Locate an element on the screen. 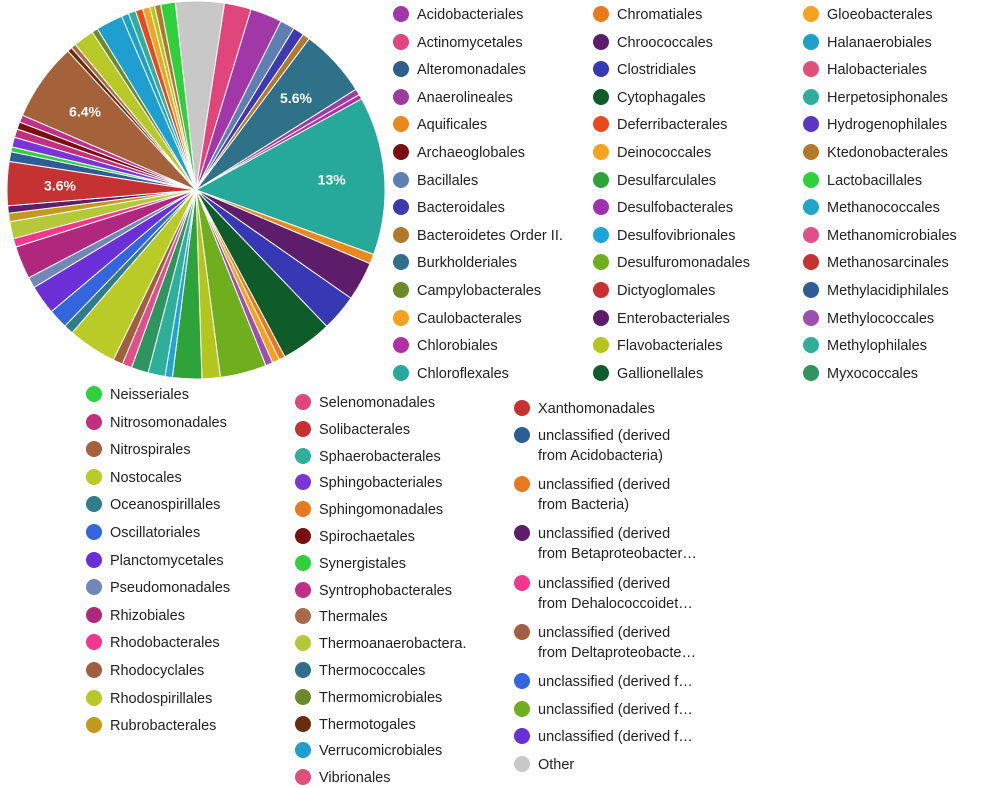 The width and height of the screenshot is (981, 788). legend-item: Neisseriales is located at coordinates (137, 395).